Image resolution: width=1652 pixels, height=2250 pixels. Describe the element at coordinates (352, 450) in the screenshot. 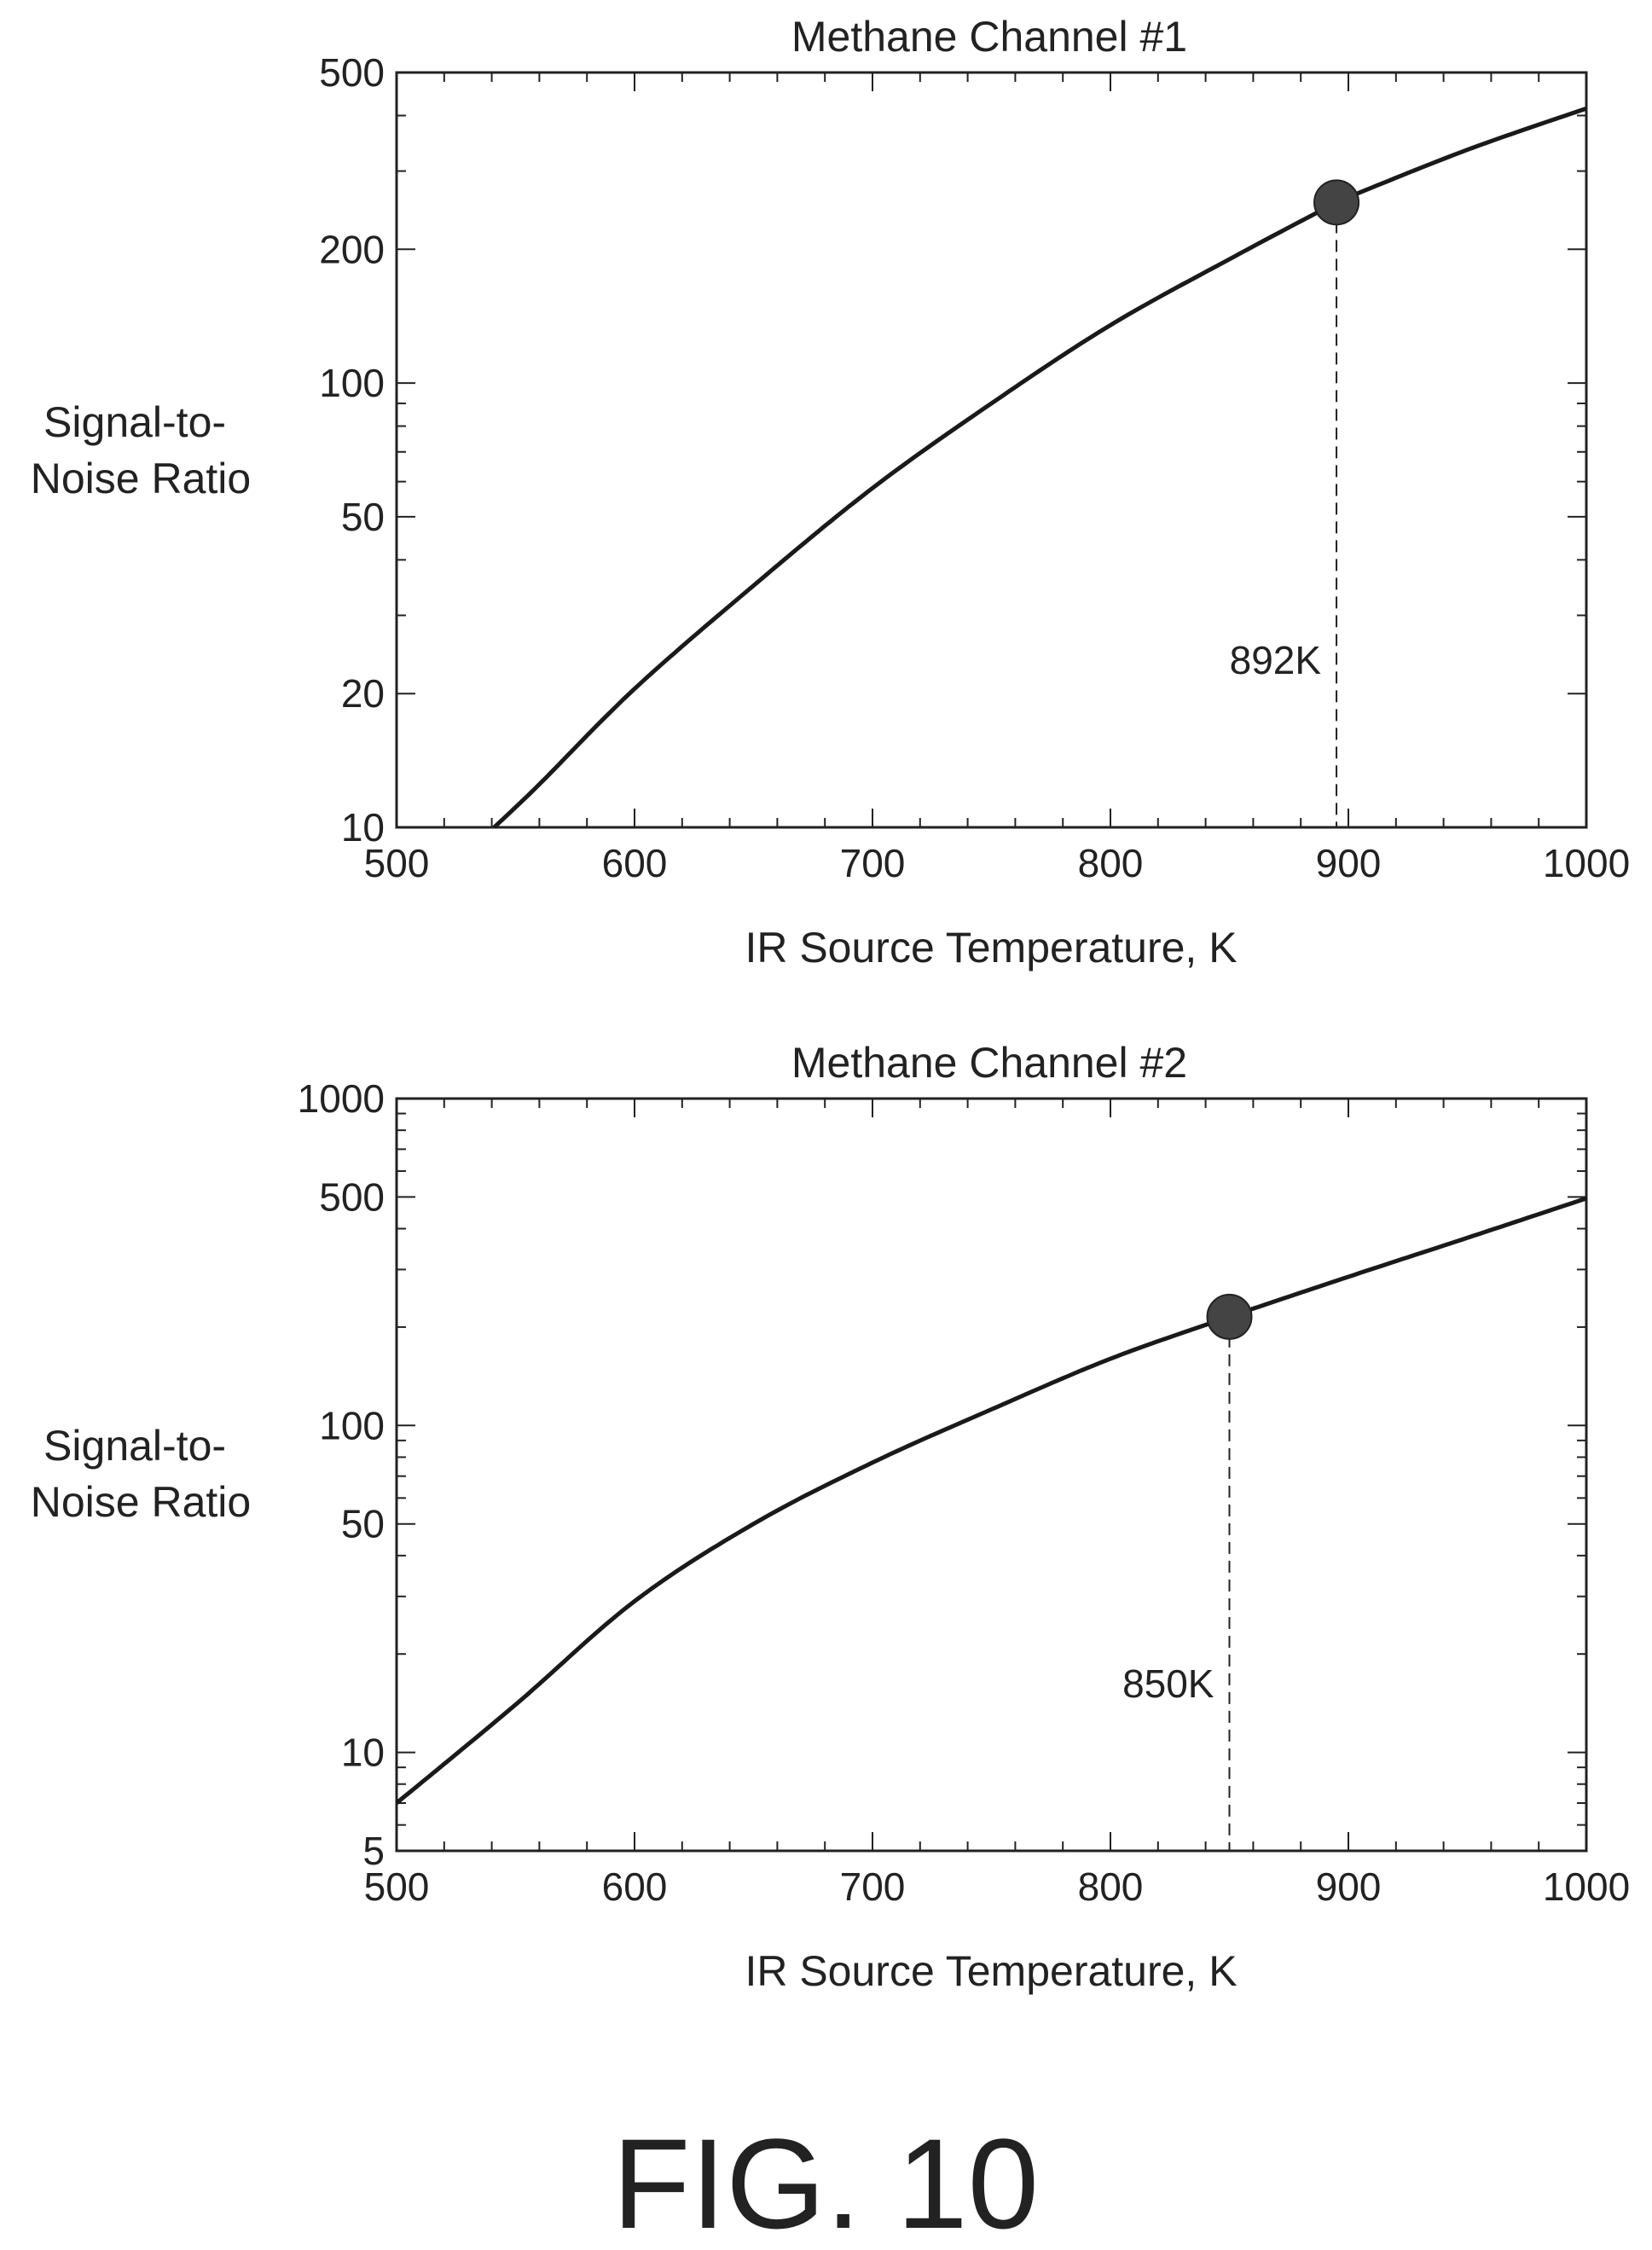

I see `chart-1-y-tick-labels: 10 20 50 100 200 500` at that location.